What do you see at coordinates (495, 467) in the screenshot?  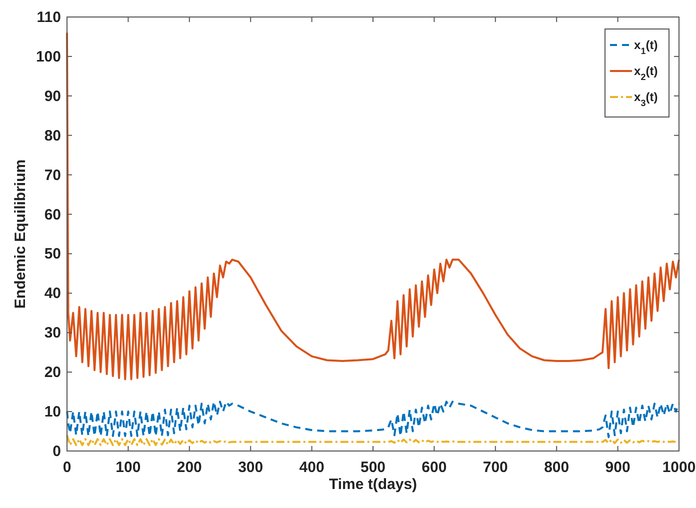 I see `x-tick-label: 700` at bounding box center [495, 467].